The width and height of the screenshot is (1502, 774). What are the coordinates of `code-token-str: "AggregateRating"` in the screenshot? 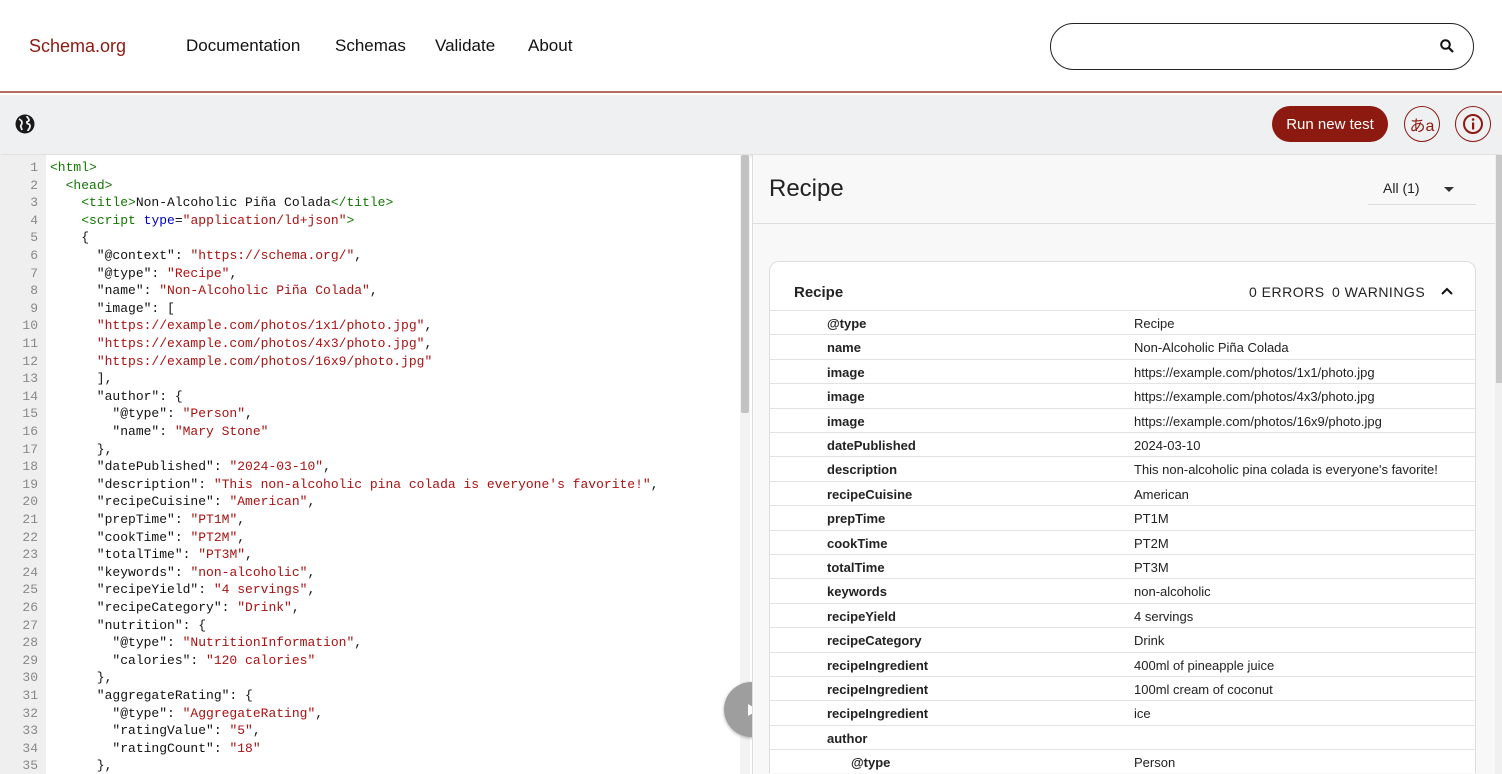 It's located at (249, 713).